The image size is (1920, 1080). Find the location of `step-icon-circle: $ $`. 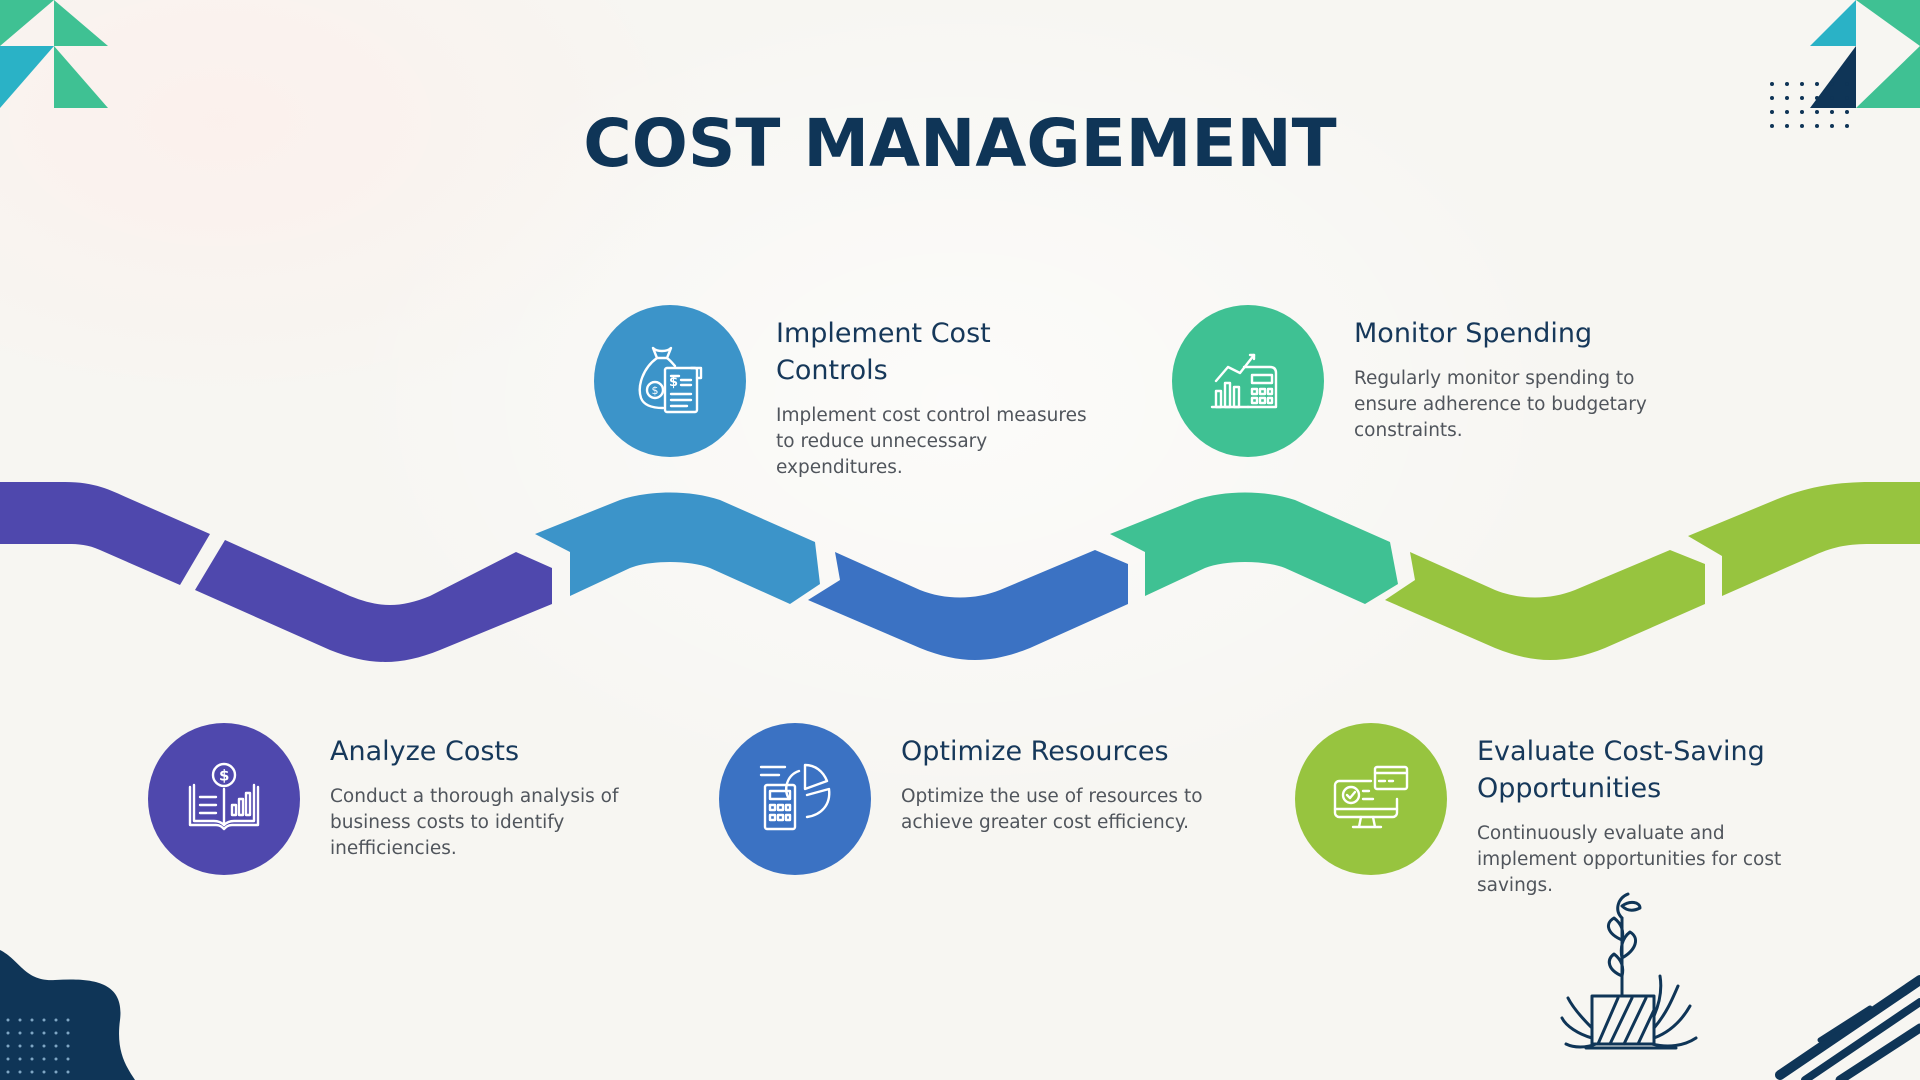

step-icon-circle: $ $ is located at coordinates (670, 381).